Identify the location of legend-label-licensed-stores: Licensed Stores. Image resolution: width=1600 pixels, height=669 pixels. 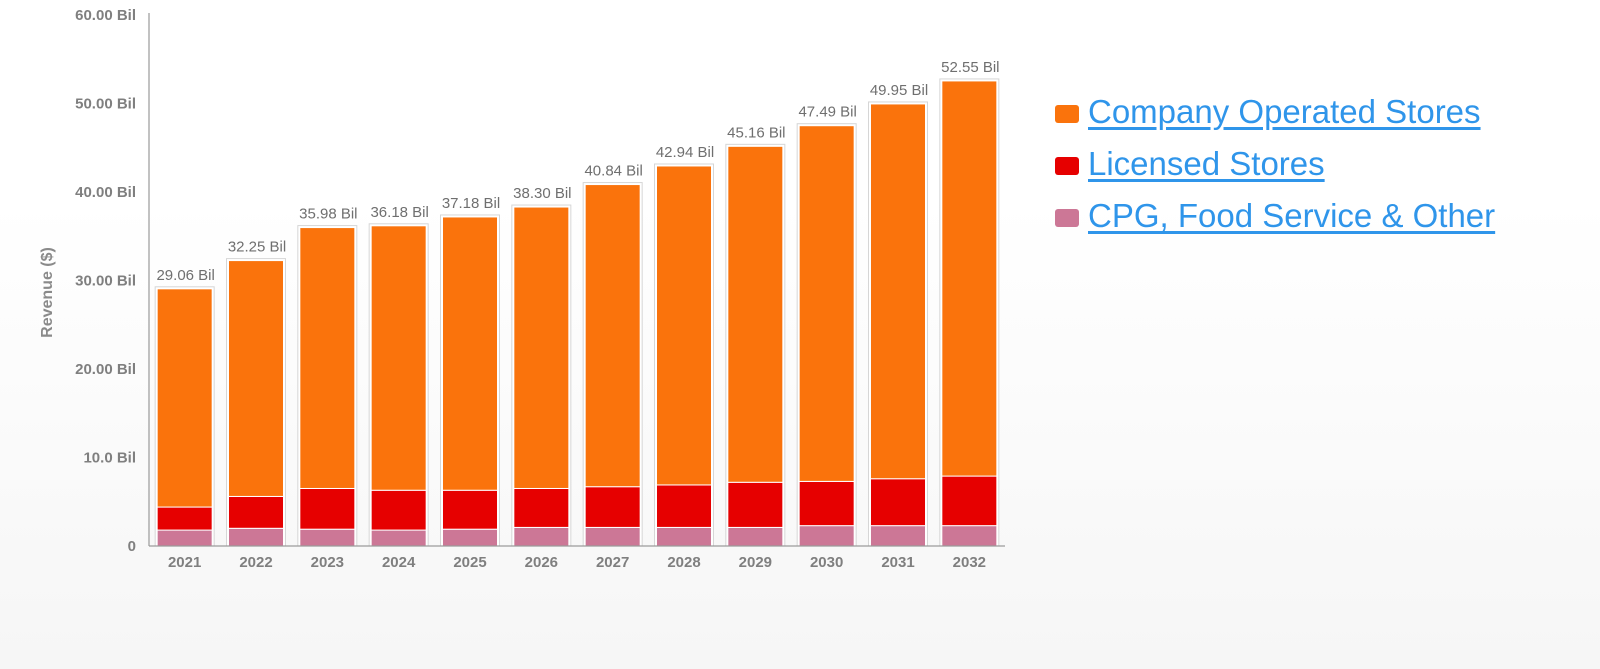
(1206, 163).